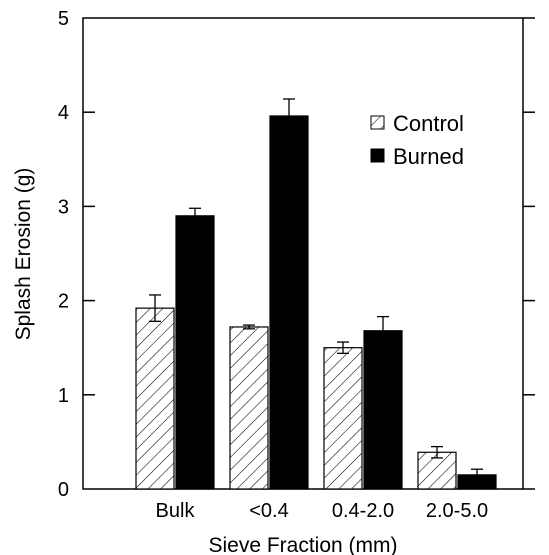  What do you see at coordinates (176, 511) in the screenshot?
I see `x-tick-label: Bulk` at bounding box center [176, 511].